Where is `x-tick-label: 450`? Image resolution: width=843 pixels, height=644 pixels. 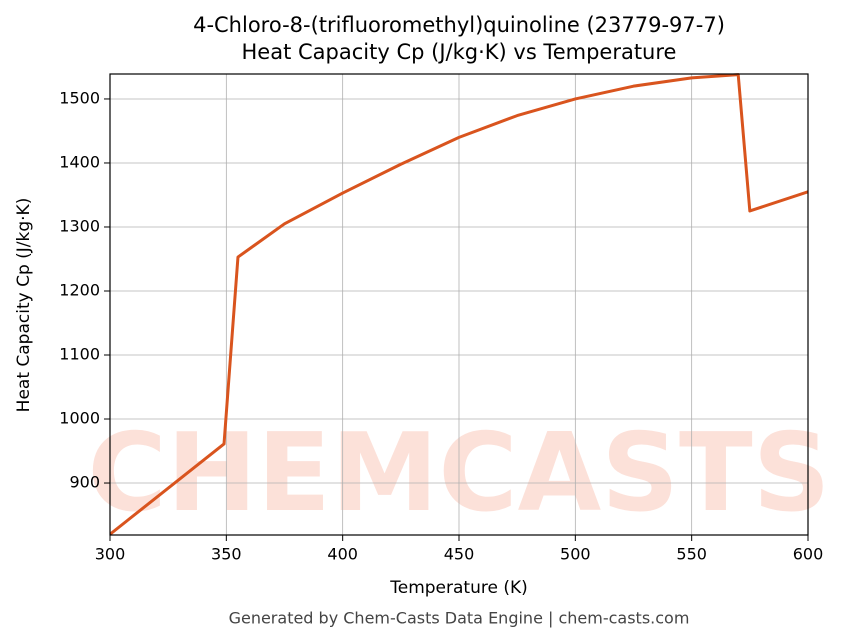
x-tick-label: 450 is located at coordinates (459, 554).